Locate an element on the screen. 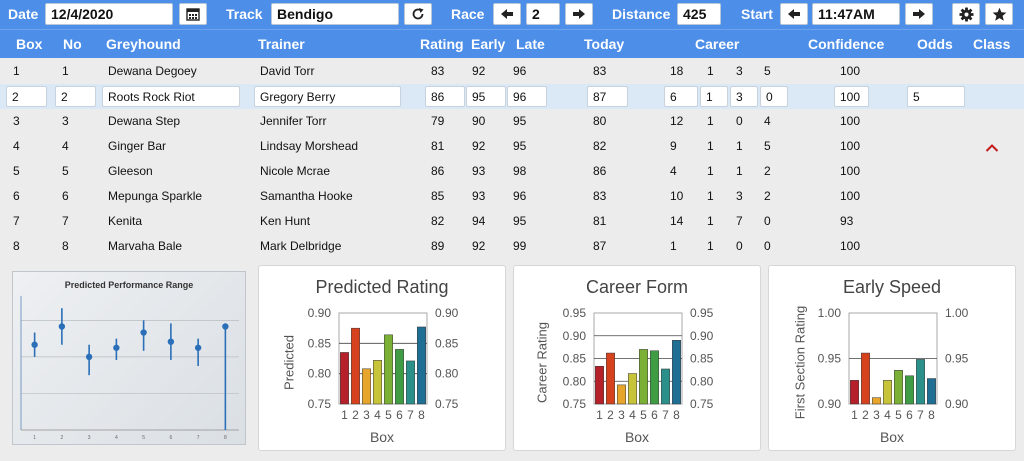 The width and height of the screenshot is (1024, 461). header-trainer: Trainer is located at coordinates (281, 44).